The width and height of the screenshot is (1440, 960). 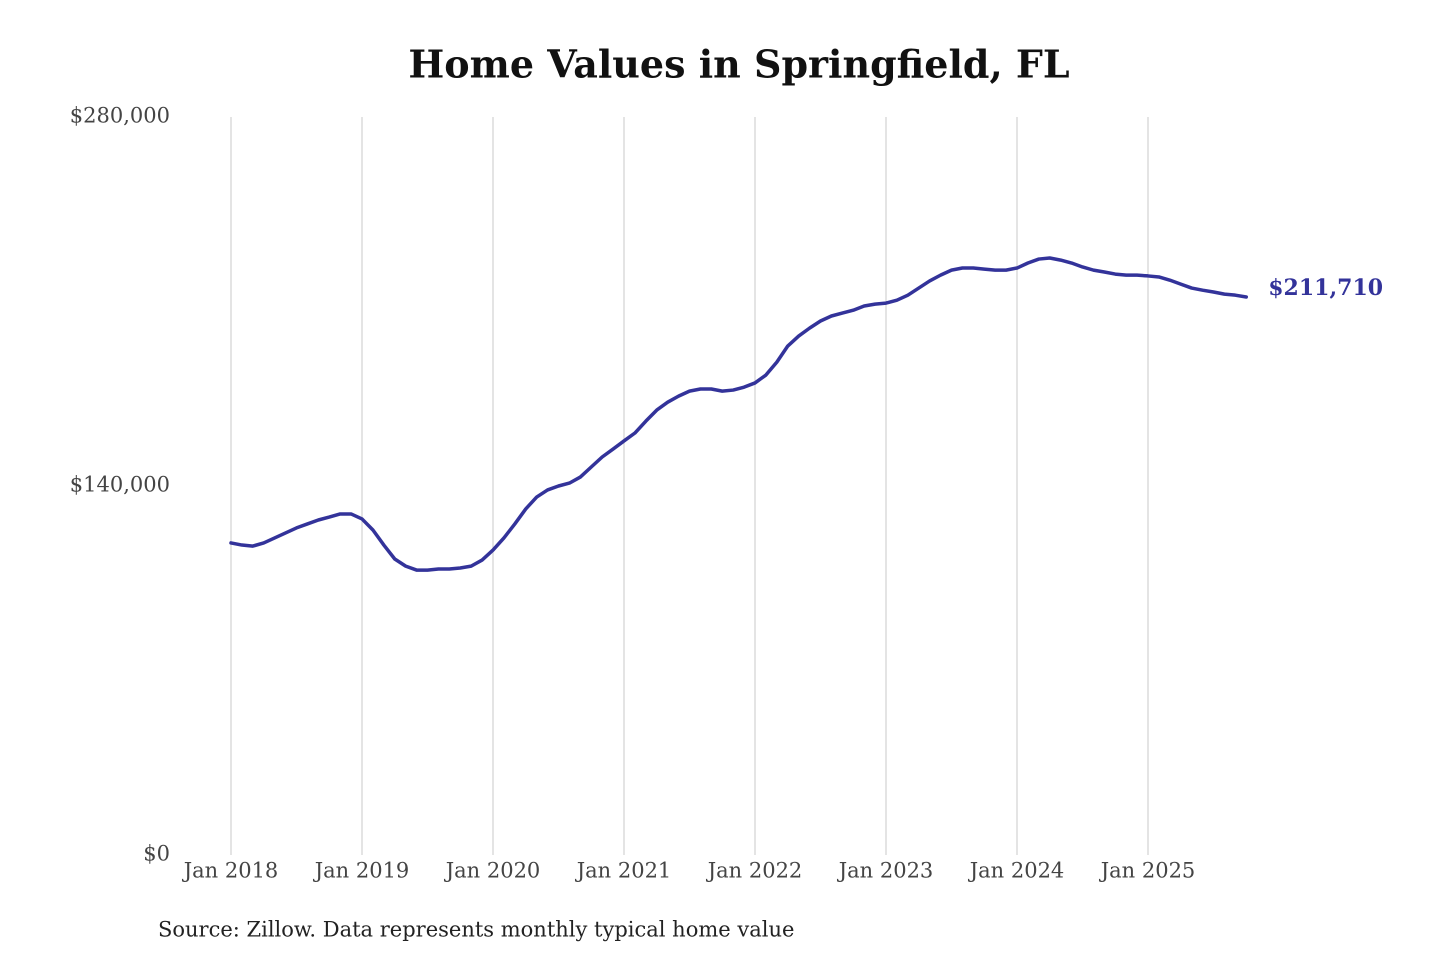 I want to click on x-tick-label: Jan 2023, so click(x=885, y=871).